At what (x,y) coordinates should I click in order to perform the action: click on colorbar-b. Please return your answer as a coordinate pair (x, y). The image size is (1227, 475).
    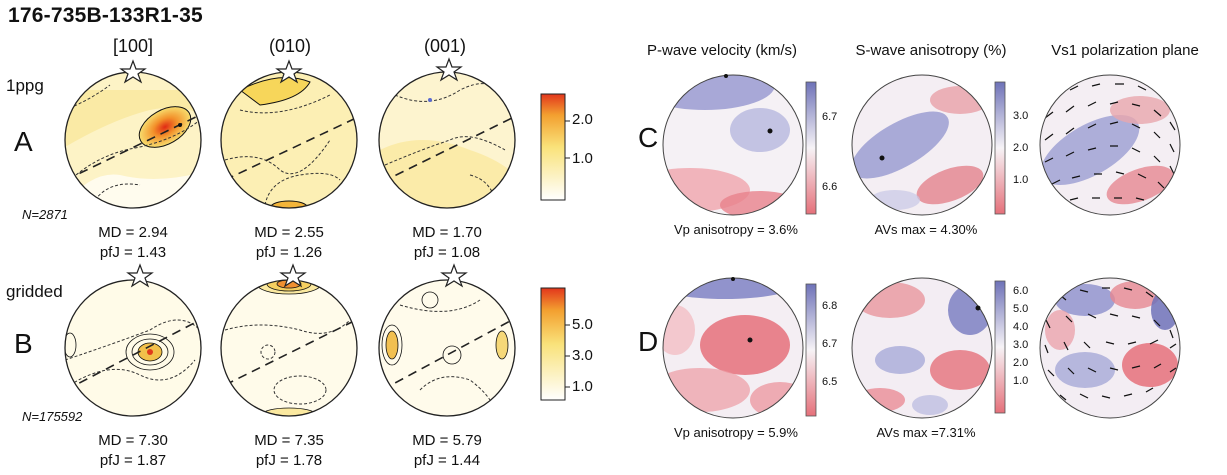
    Looking at the image, I should click on (553, 344).